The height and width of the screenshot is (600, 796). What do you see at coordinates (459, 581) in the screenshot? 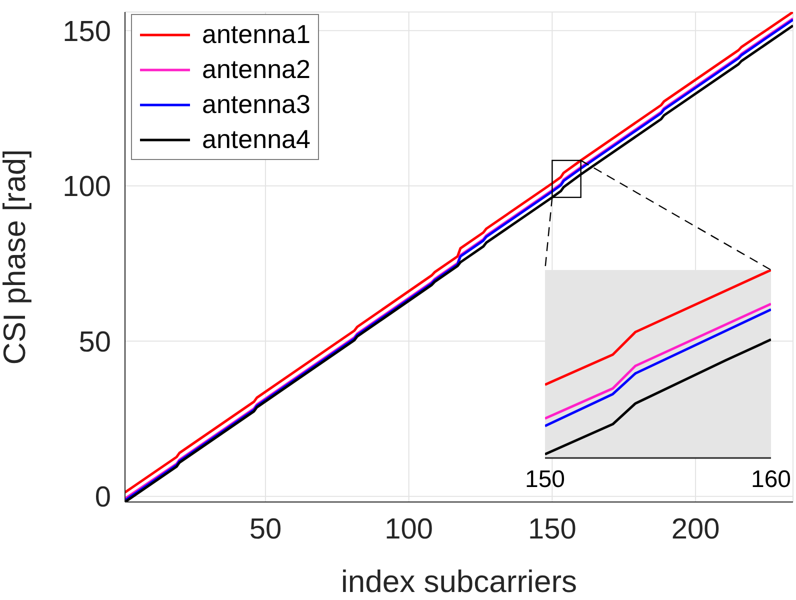
I see `x-axis-title: index subcarriers` at bounding box center [459, 581].